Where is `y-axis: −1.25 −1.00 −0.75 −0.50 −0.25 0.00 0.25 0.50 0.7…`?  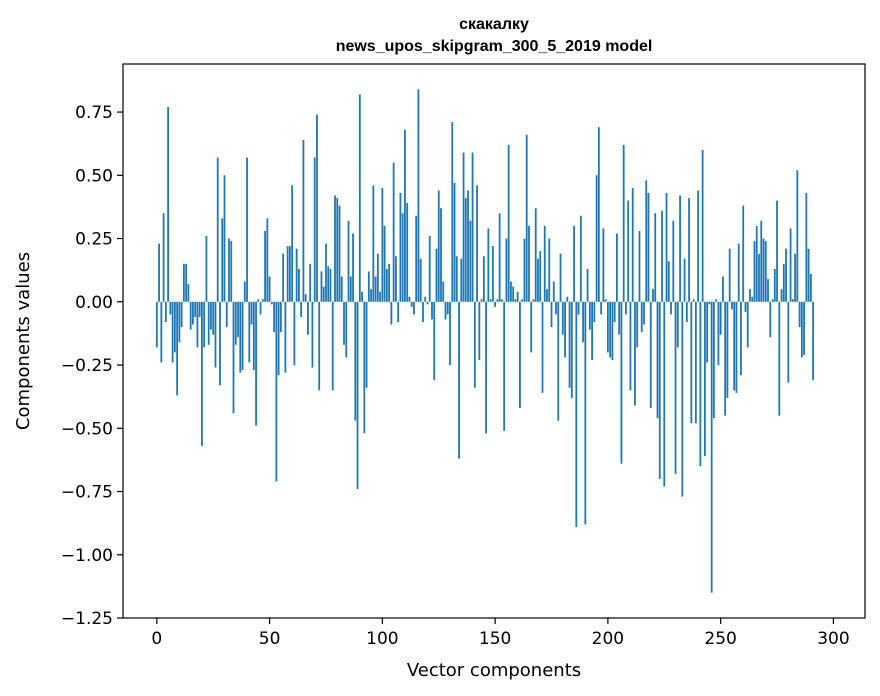 y-axis: −1.25 −1.00 −0.75 −0.50 −0.25 0.00 0.25 0.50 0.7… is located at coordinates (92, 366).